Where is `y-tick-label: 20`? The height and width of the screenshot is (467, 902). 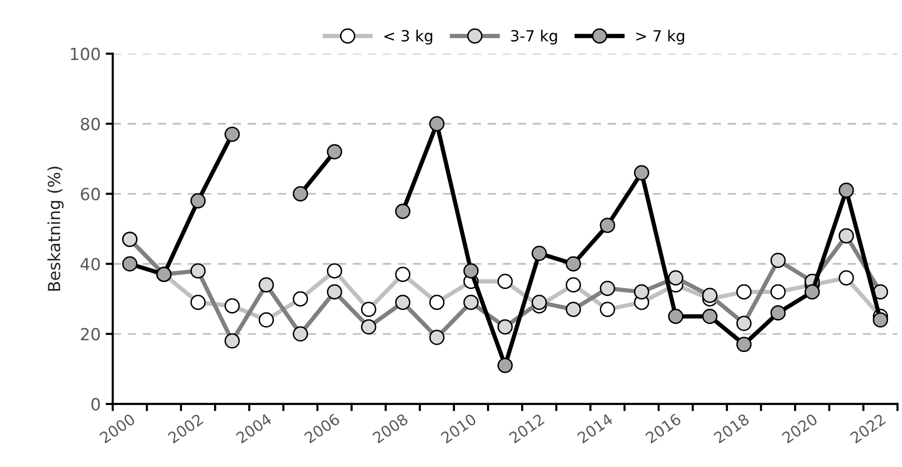 y-tick-label: 20 is located at coordinates (90, 334).